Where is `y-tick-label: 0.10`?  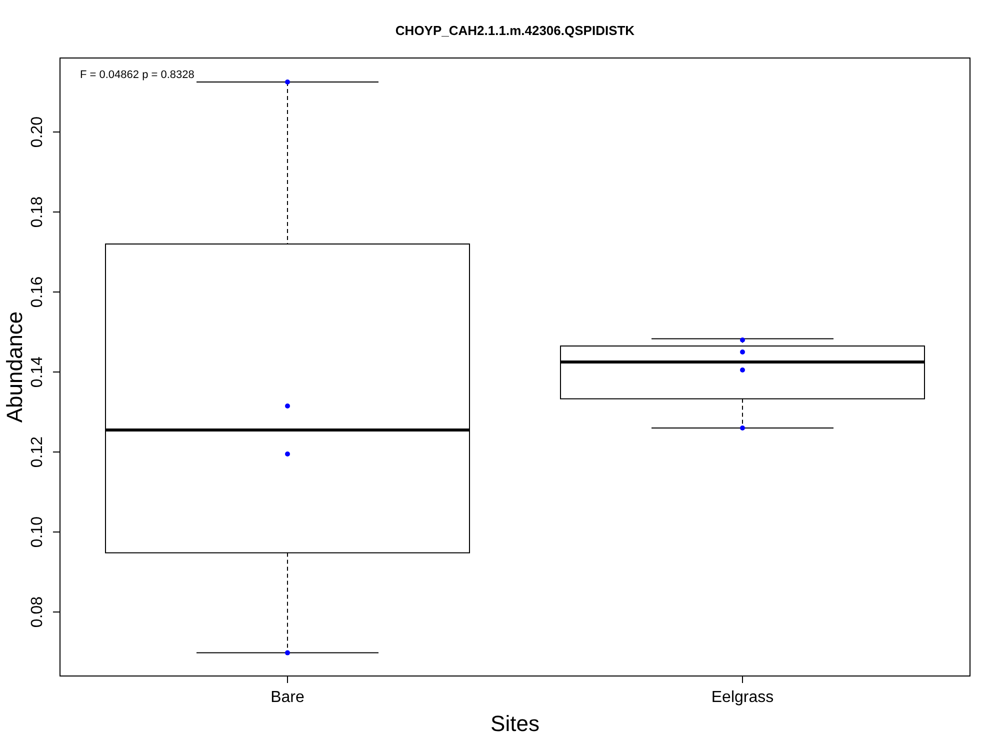
y-tick-label: 0.10 is located at coordinates (37, 532).